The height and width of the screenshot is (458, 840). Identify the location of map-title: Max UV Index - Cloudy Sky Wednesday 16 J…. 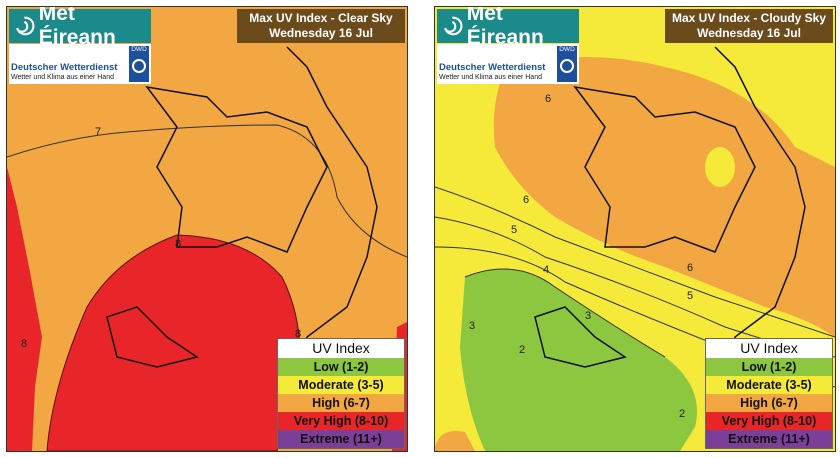
(749, 26).